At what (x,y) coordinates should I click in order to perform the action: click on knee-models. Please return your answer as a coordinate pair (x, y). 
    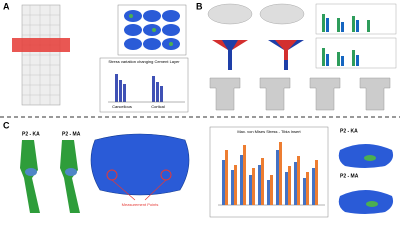
    Looking at the image, I should click on (300, 94).